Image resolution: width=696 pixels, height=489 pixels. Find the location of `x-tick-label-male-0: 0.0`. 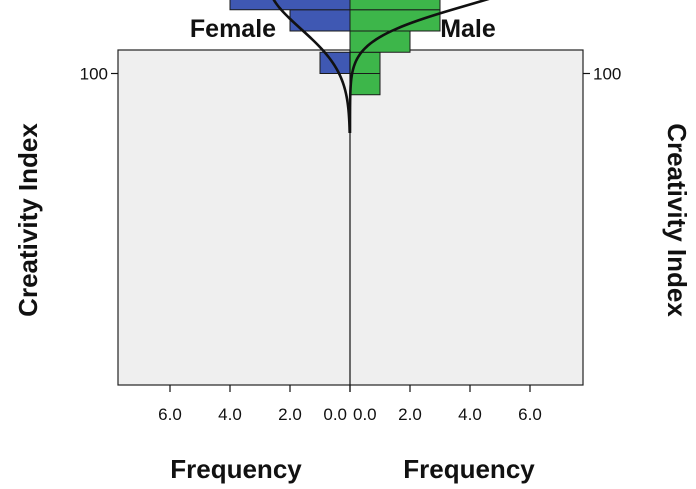

x-tick-label-male-0: 0.0 is located at coordinates (365, 414).